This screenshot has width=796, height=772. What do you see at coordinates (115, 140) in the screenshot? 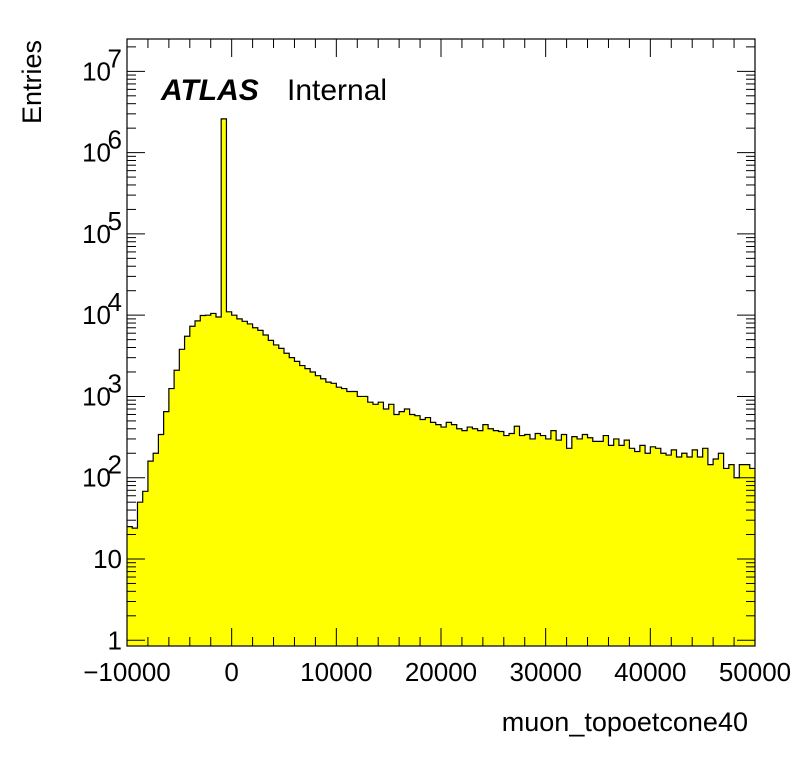
I see `y-tick-exponent: 6` at bounding box center [115, 140].